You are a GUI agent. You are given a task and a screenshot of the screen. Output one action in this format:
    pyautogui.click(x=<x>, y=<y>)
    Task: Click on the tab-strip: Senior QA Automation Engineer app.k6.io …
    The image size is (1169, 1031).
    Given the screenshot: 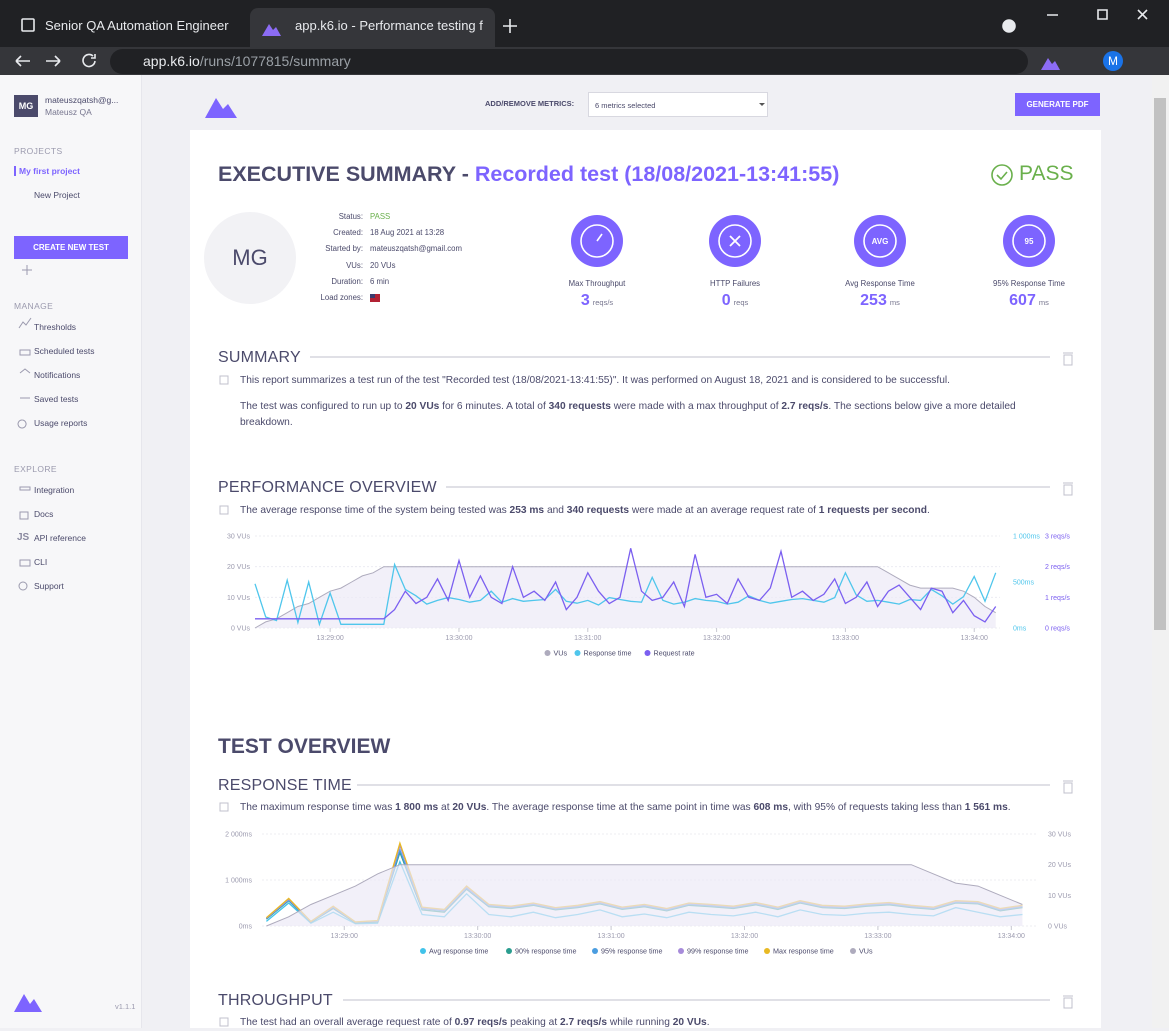 What is the action you would take?
    pyautogui.click(x=584, y=23)
    